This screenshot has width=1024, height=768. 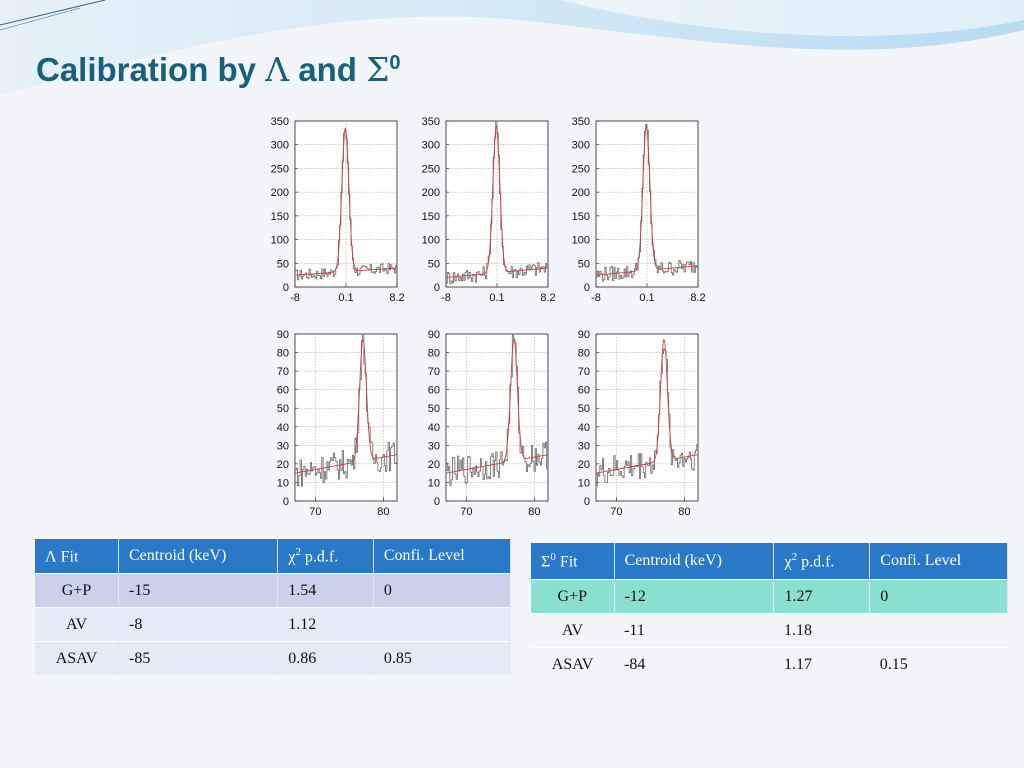 I want to click on row-confidence, so click(x=938, y=630).